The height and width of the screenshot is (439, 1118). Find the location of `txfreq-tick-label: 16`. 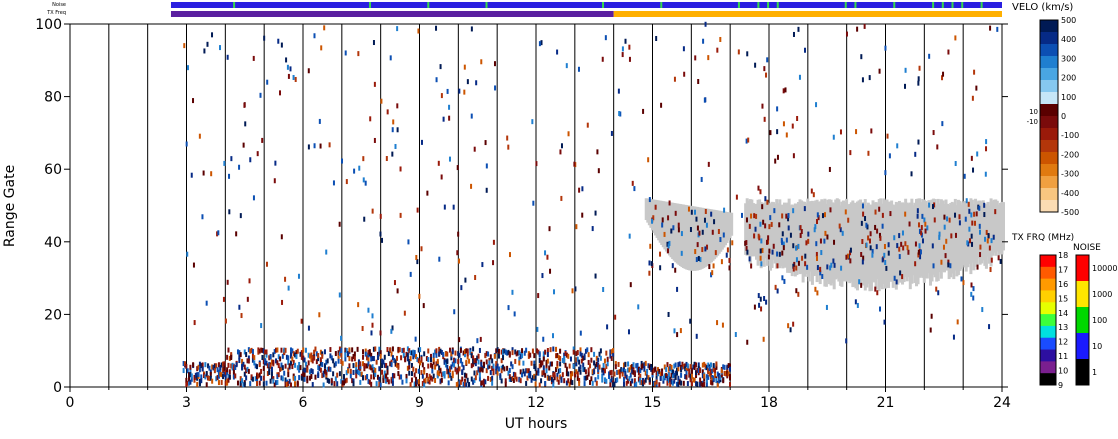

txfreq-tick-label: 16 is located at coordinates (1063, 284).